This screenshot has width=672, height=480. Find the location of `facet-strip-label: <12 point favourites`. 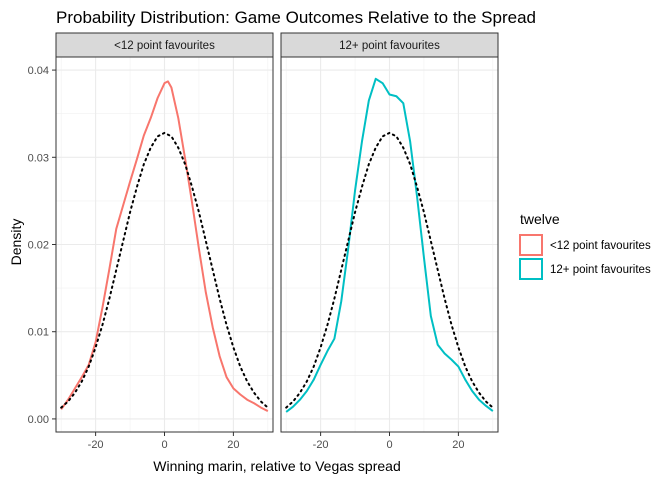

facet-strip-label: <12 point favourites is located at coordinates (164, 46).